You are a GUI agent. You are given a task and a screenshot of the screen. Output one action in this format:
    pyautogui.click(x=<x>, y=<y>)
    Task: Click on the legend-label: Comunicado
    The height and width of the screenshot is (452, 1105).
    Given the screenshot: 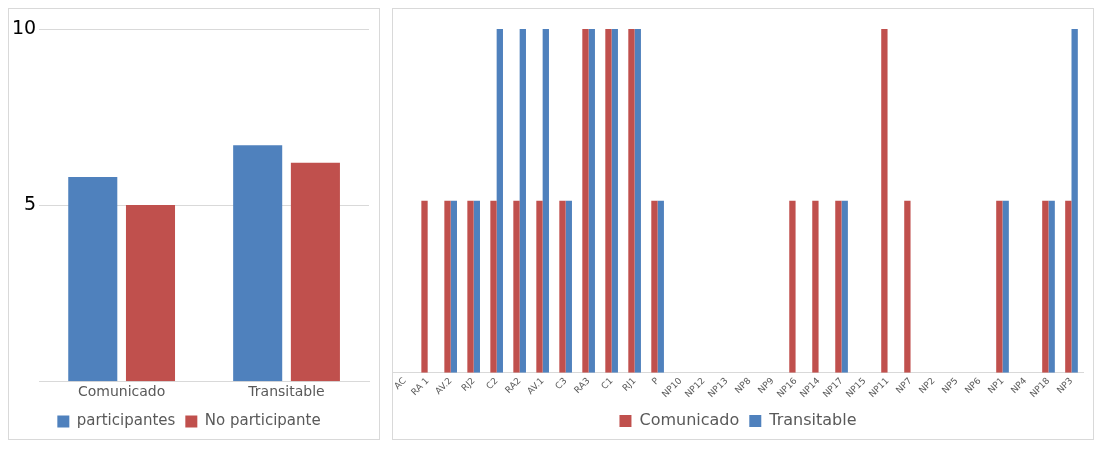 What is the action you would take?
    pyautogui.click(x=689, y=420)
    